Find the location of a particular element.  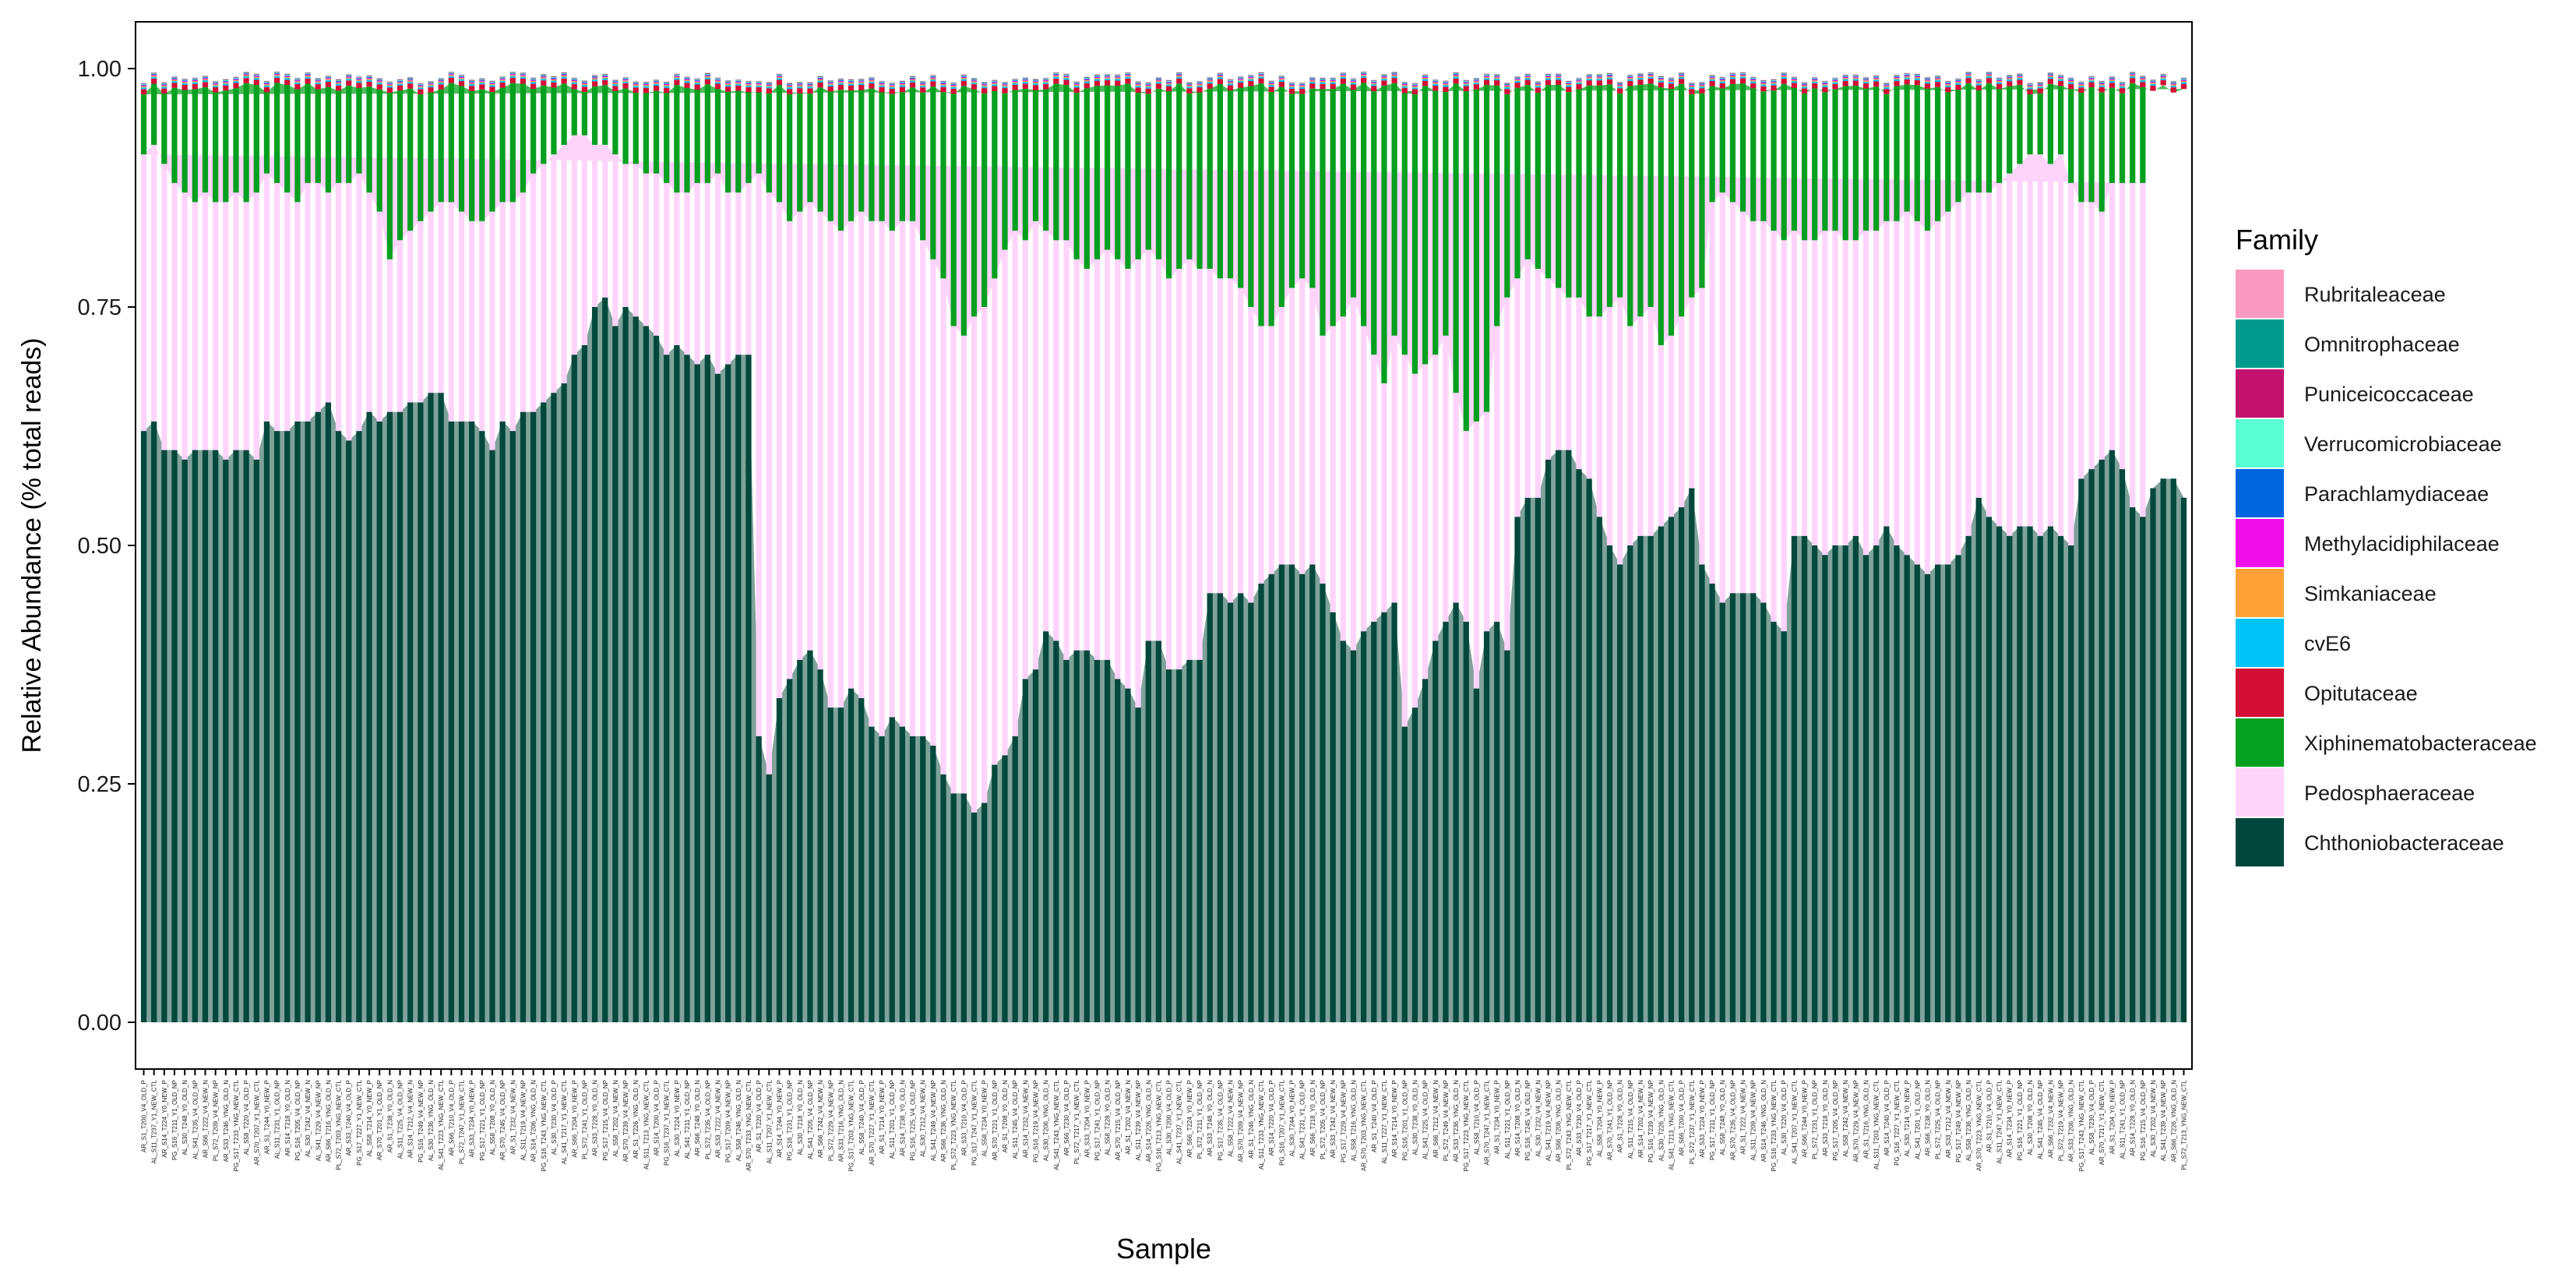

x-tick-label: AL_S41_T213_YNG_NEW_CTL is located at coordinates (1672, 1124).